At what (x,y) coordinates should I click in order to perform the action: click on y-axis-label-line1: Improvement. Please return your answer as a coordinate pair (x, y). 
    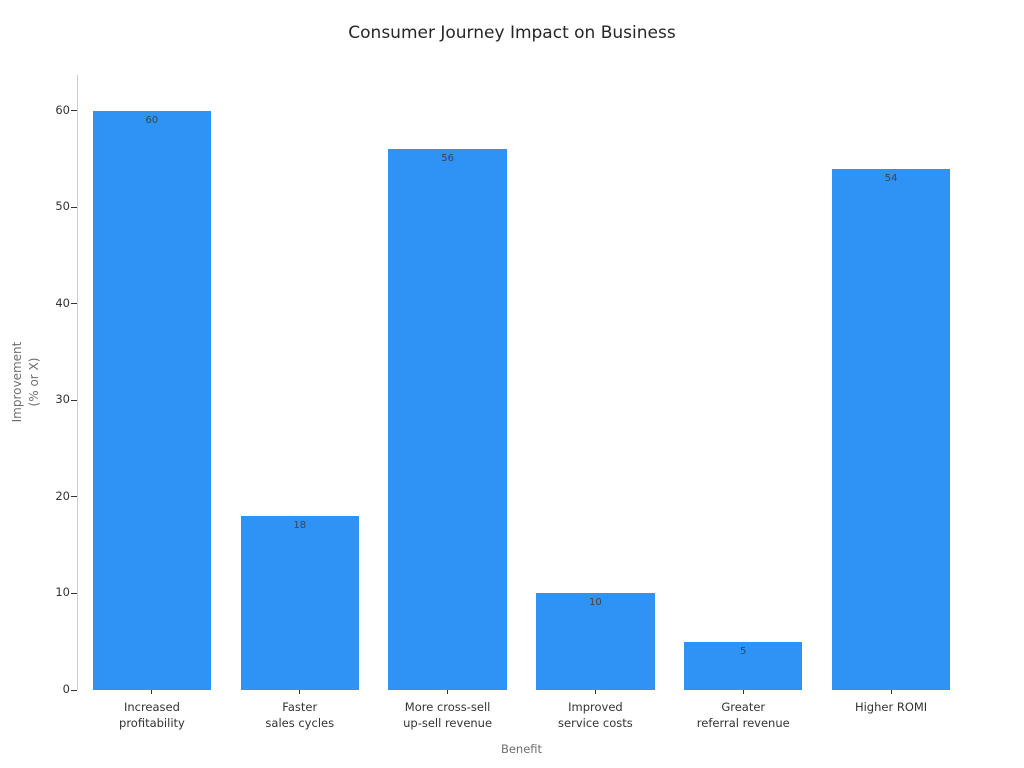
    Looking at the image, I should click on (17, 382).